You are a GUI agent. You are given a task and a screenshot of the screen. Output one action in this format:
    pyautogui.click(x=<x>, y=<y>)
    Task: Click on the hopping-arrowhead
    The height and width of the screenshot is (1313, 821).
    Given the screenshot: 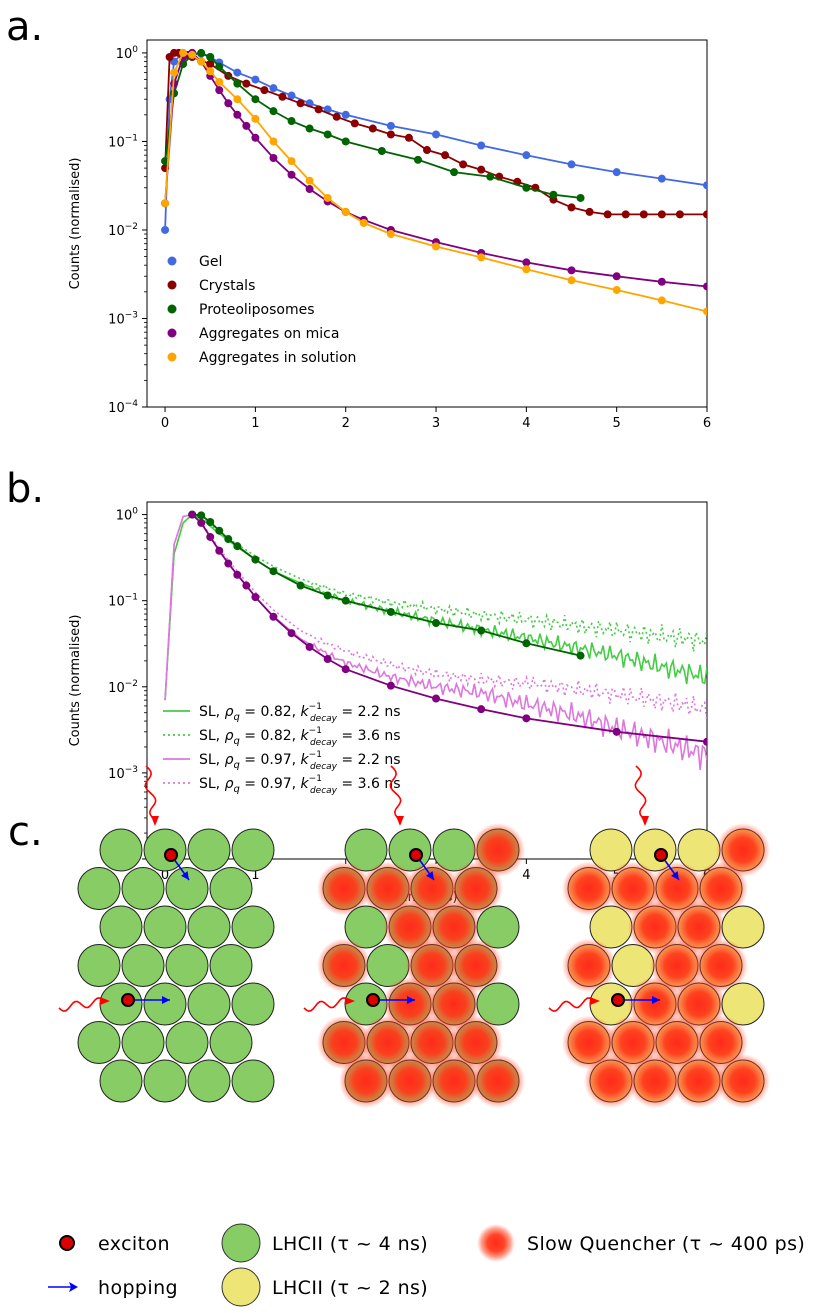 What is the action you would take?
    pyautogui.click(x=656, y=1000)
    